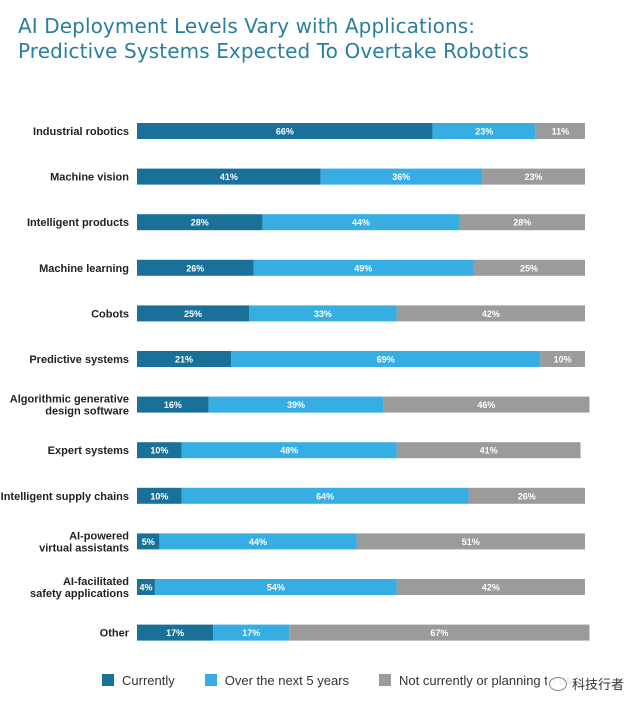 The image size is (640, 715). I want to click on category-label-line: Expert systems, so click(88, 451).